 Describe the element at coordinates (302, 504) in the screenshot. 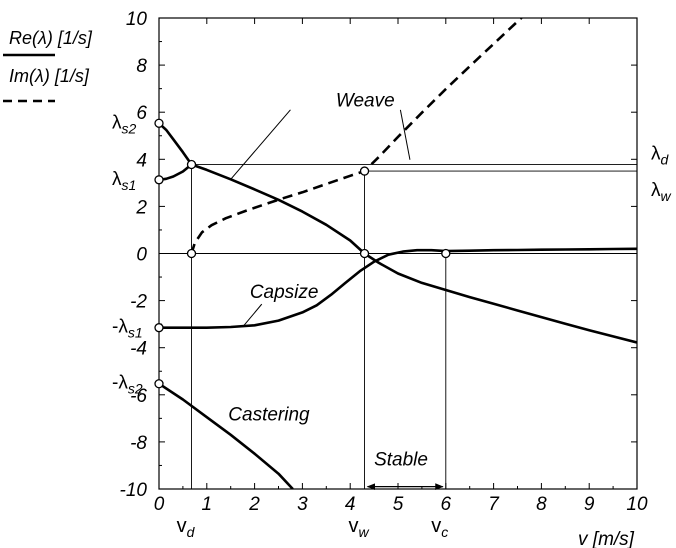

I see `x-tick-label: 3` at that location.